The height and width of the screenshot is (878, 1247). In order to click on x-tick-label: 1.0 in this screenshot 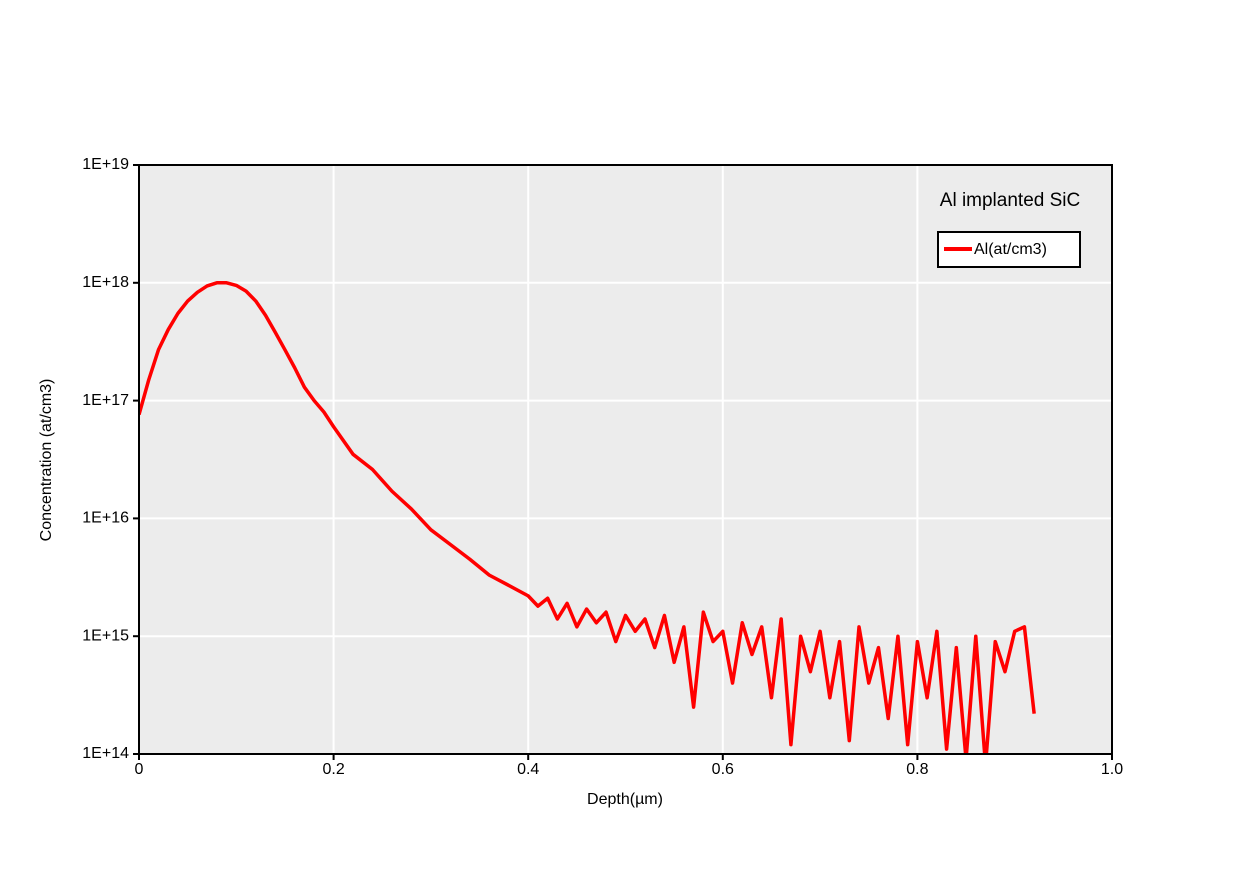, I will do `click(1112, 769)`.